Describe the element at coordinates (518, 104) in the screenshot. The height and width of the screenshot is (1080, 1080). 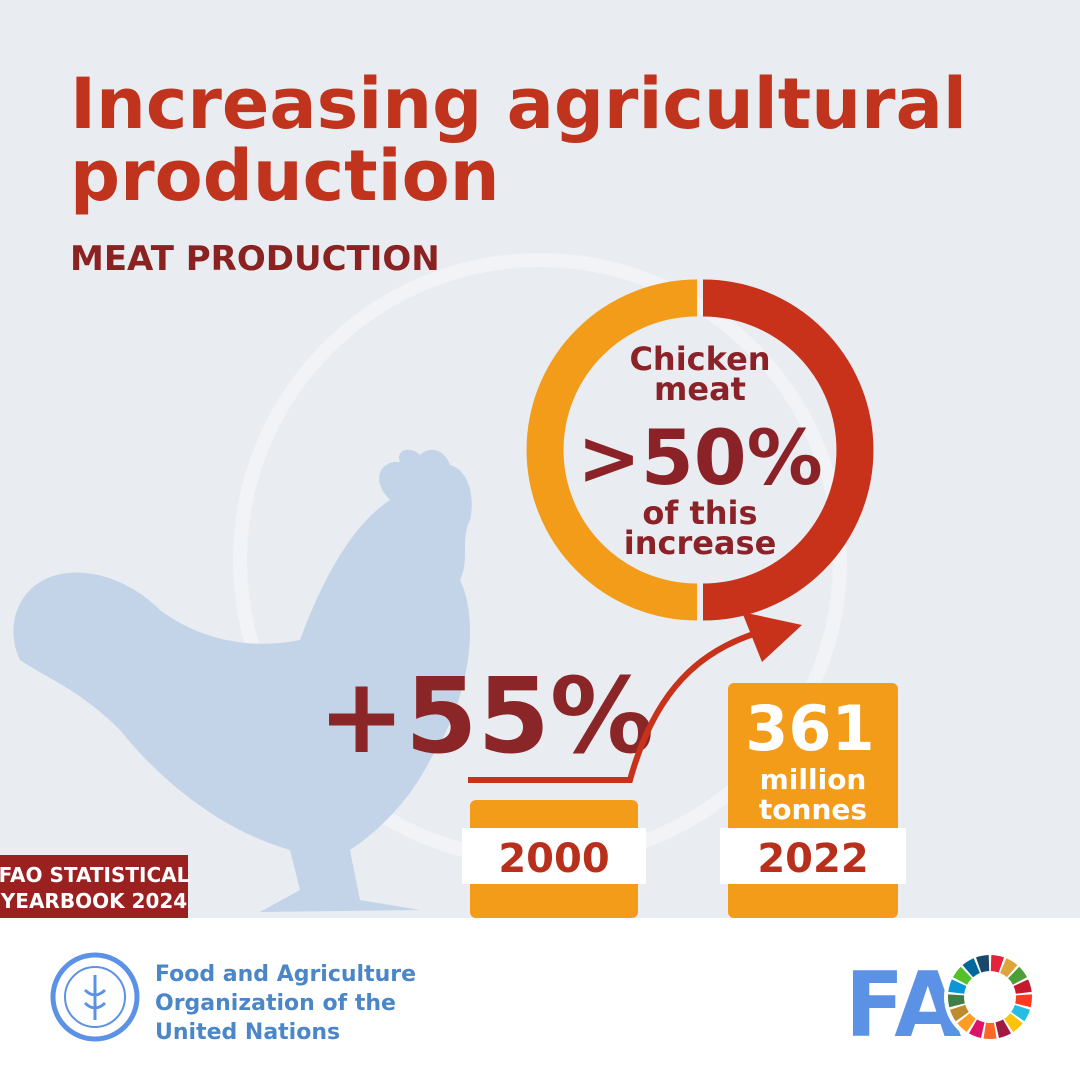
I see `title: Increasing agricultural` at that location.